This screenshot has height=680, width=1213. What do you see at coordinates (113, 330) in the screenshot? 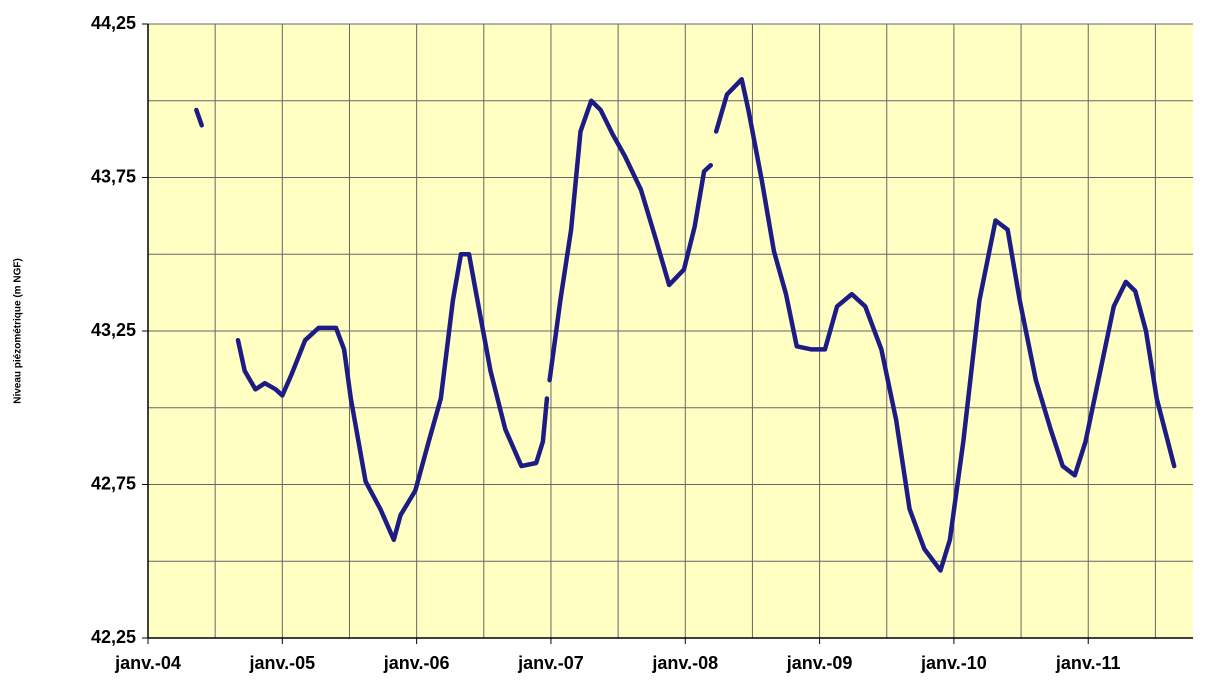
I see `y-tick-label: 43,25` at bounding box center [113, 330].